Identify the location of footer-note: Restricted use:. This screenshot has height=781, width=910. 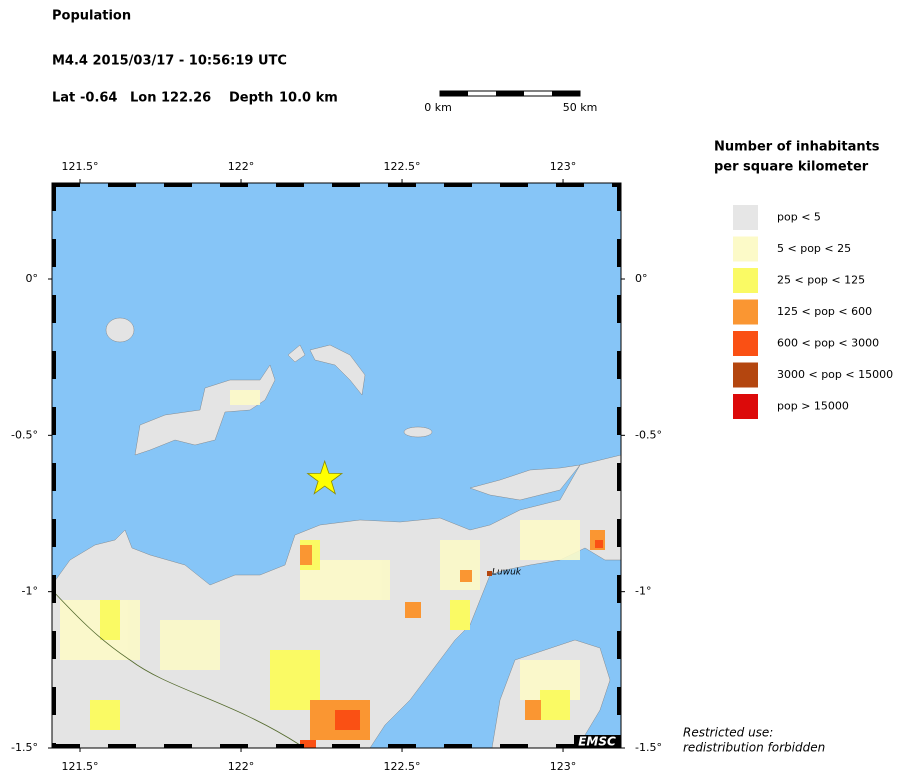
(728, 733).